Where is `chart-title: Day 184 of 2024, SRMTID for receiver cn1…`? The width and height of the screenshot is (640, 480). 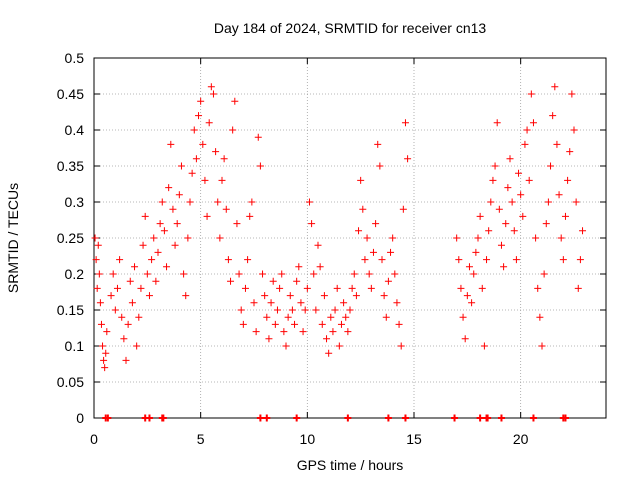
chart-title: Day 184 of 2024, SRMTID for receiver cn1… is located at coordinates (350, 28).